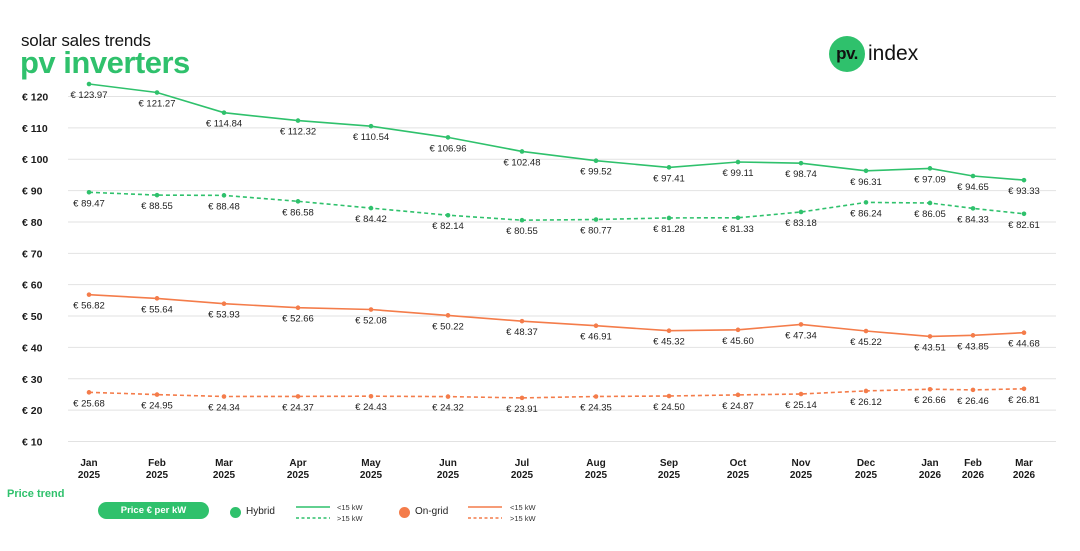  What do you see at coordinates (298, 132) in the screenshot?
I see `data-label: € 112.32` at bounding box center [298, 132].